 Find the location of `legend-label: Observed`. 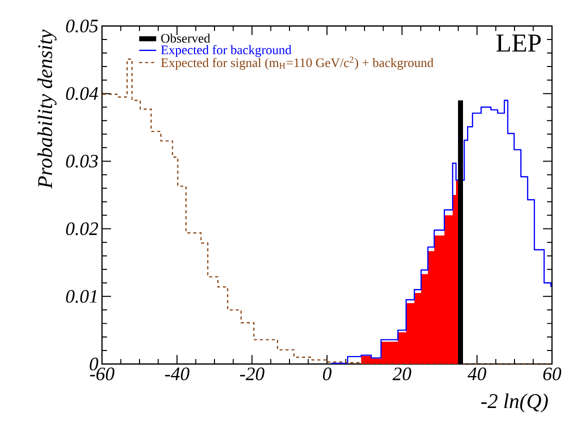

legend-label: Observed is located at coordinates (185, 38).